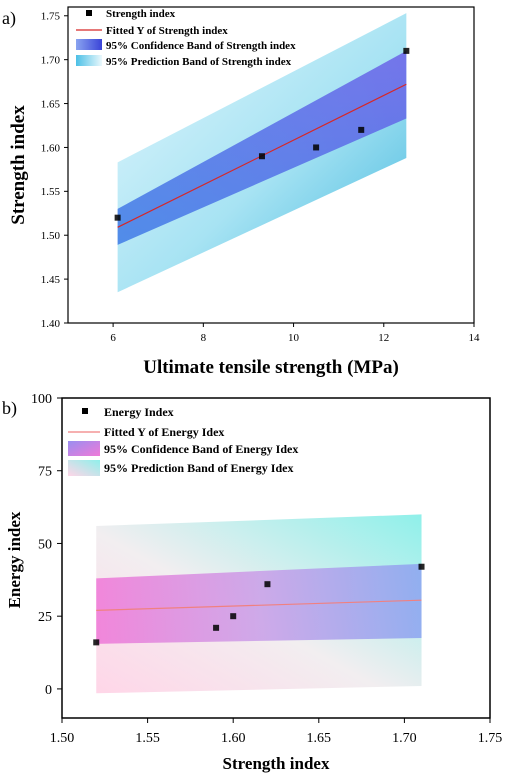  What do you see at coordinates (233, 738) in the screenshot?
I see `chart-b-x-tick-label: 1.60` at bounding box center [233, 738].